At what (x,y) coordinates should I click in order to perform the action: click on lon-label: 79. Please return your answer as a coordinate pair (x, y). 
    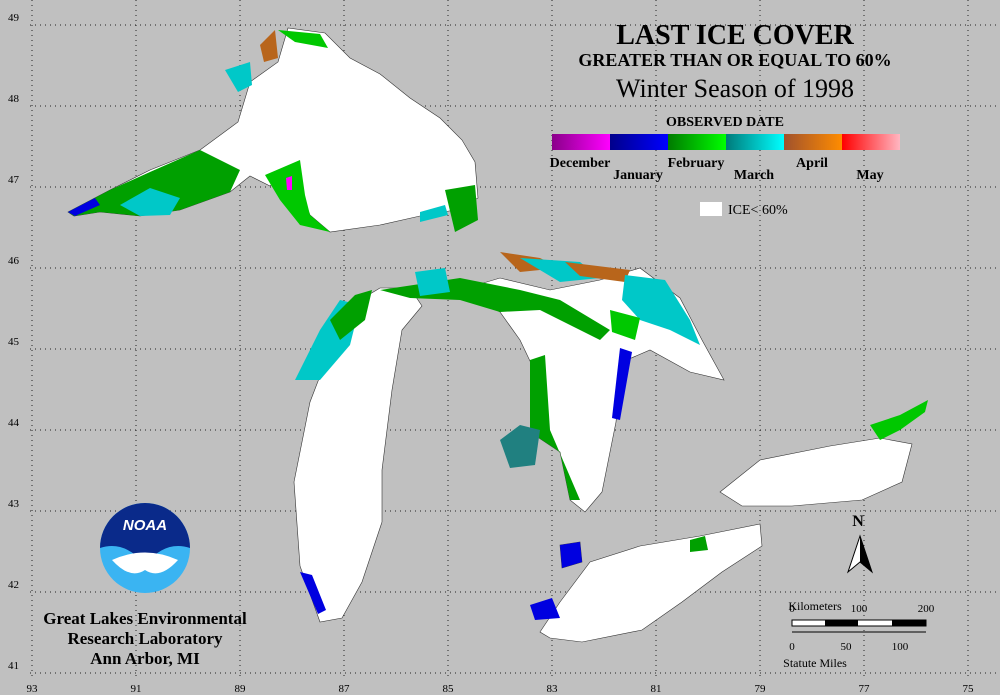
    Looking at the image, I should click on (761, 689).